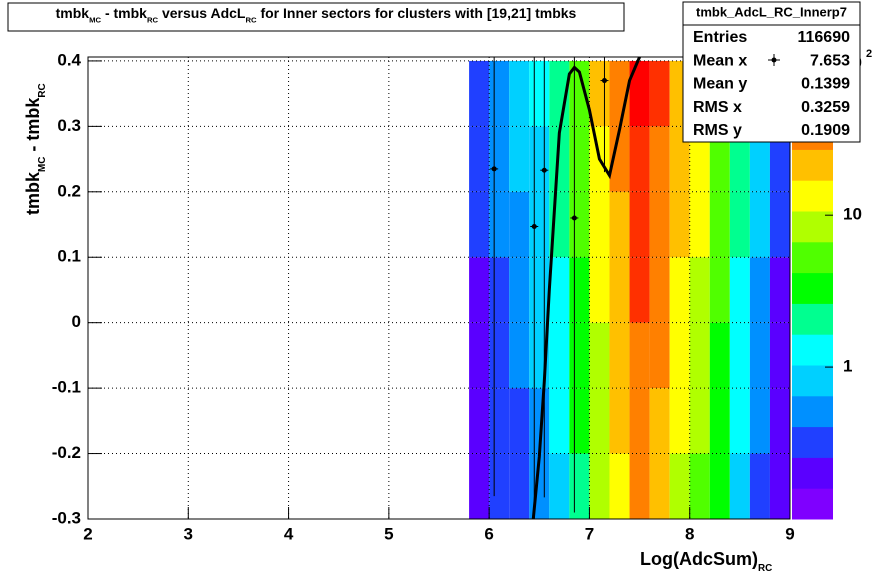  Describe the element at coordinates (706, 561) in the screenshot. I see `x-axis-label: Log(AdcSum)RC` at that location.